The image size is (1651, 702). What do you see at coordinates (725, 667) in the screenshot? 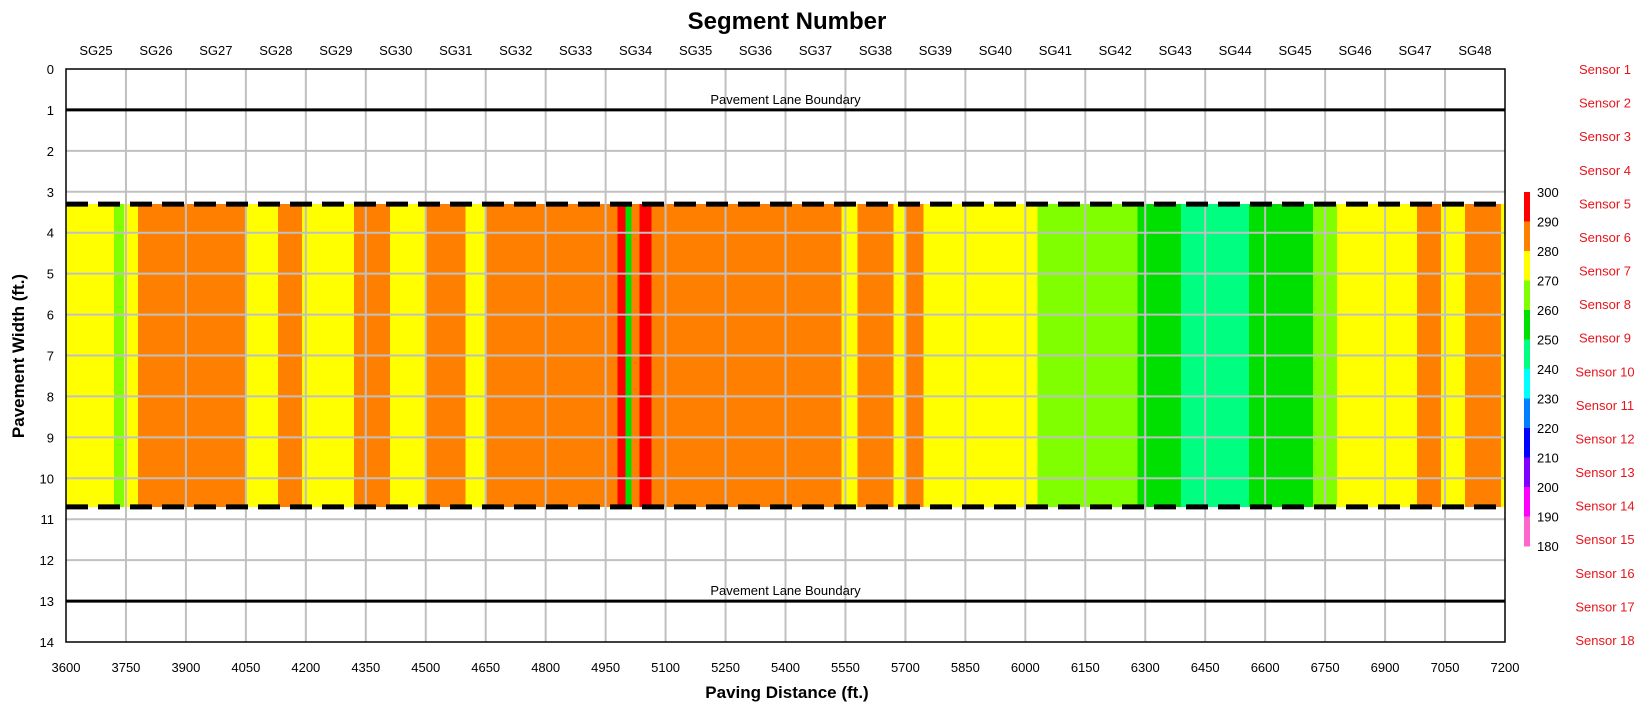
I see `x-tick-label: 5250` at bounding box center [725, 667].